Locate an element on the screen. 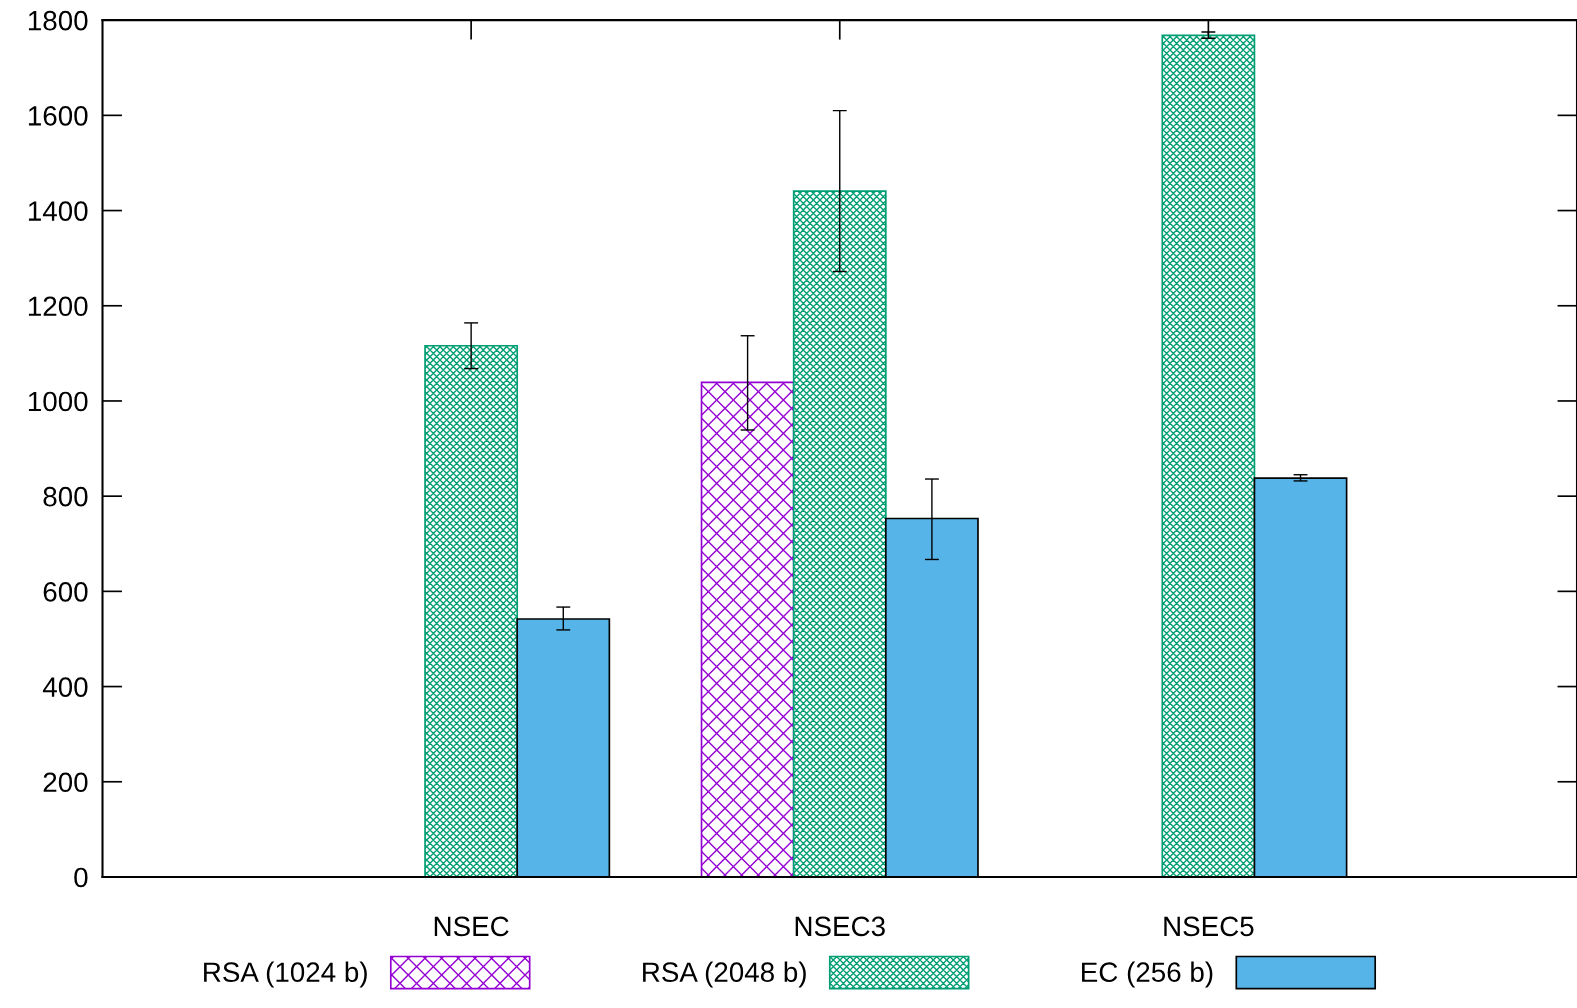 Image resolution: width=1577 pixels, height=1008 pixels. y-tick-label: 0 is located at coordinates (81, 877).